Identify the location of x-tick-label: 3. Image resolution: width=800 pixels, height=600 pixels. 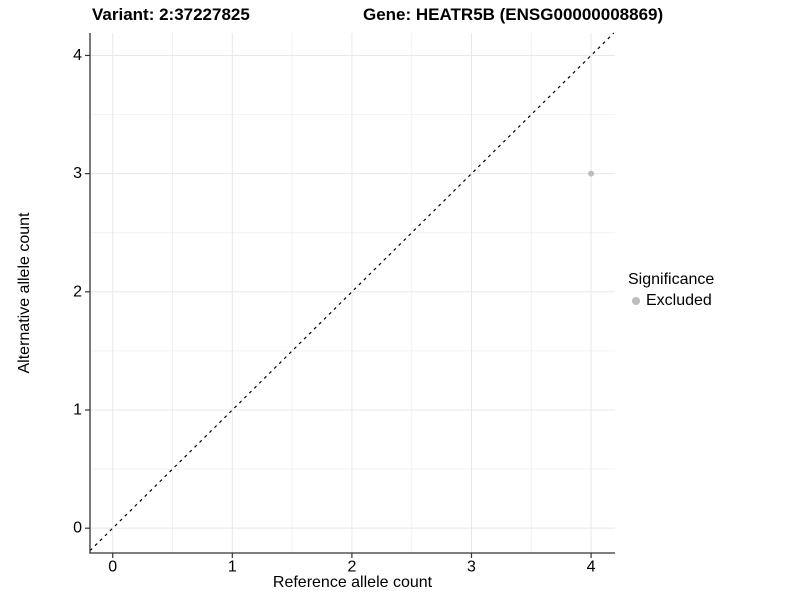
(471, 567).